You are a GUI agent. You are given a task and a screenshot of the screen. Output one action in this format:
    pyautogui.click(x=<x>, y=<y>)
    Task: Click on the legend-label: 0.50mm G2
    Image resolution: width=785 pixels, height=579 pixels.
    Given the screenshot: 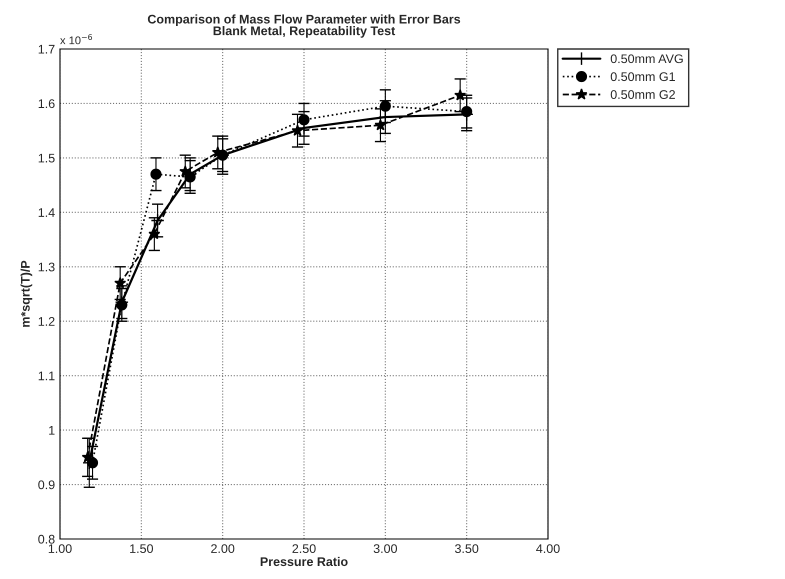 What is the action you would take?
    pyautogui.click(x=642, y=94)
    